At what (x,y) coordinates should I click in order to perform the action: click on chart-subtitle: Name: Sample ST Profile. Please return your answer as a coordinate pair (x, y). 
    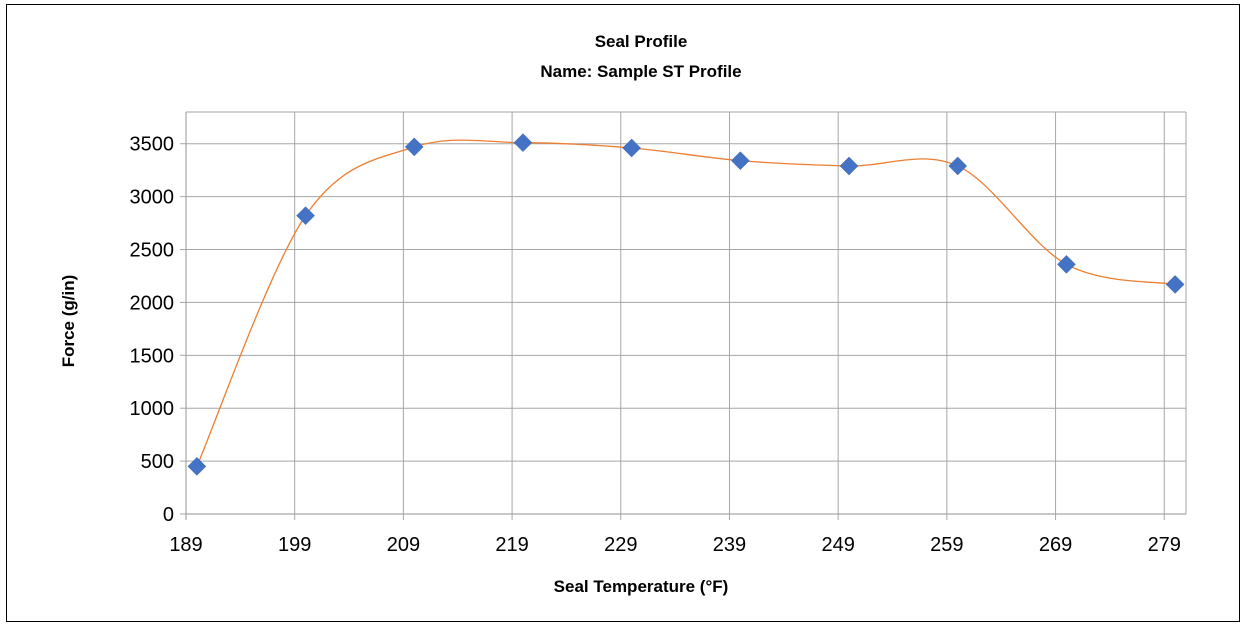
    Looking at the image, I should click on (640, 71).